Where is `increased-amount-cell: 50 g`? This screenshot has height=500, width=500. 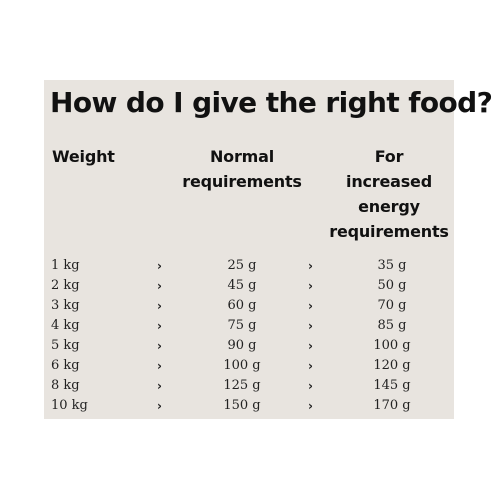 increased-amount-cell: 50 g is located at coordinates (392, 285).